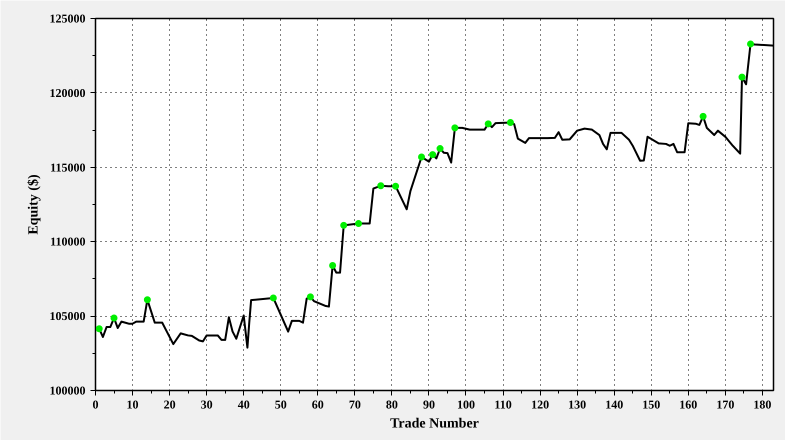 The width and height of the screenshot is (785, 440). What do you see at coordinates (465, 405) in the screenshot?
I see `x-tick-label: 100` at bounding box center [465, 405].